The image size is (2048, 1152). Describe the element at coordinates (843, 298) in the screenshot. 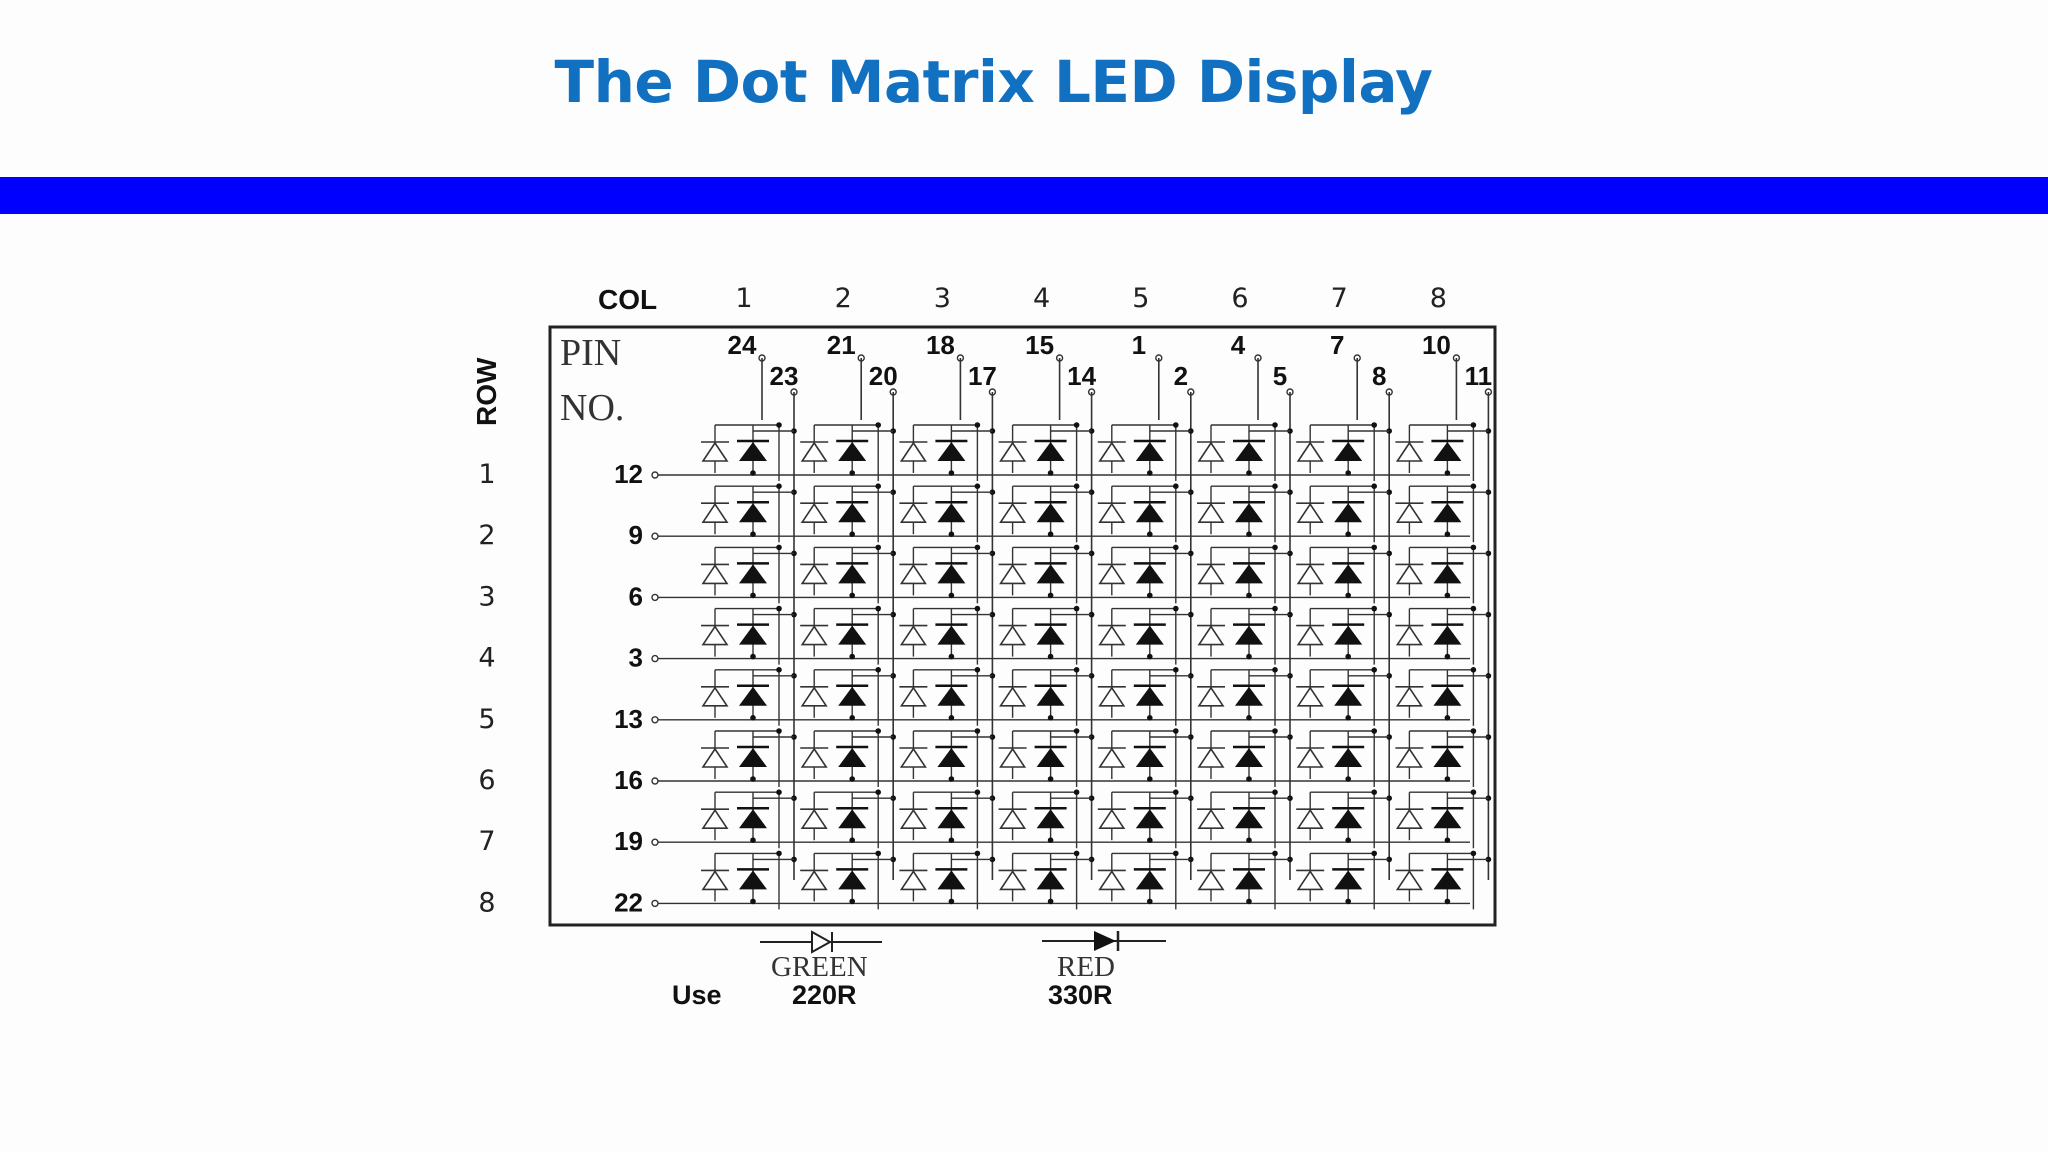

I see `col-number-2: 2` at that location.